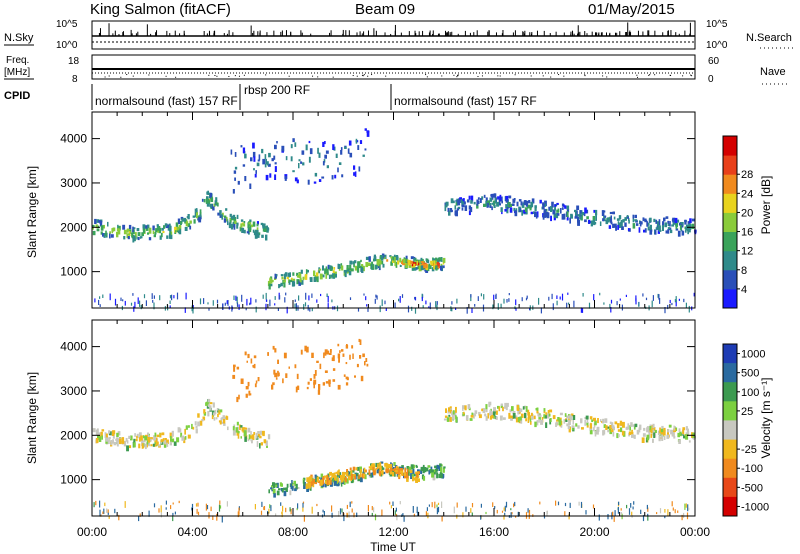  I want to click on freq-right-tick-top: 60, so click(714, 61).